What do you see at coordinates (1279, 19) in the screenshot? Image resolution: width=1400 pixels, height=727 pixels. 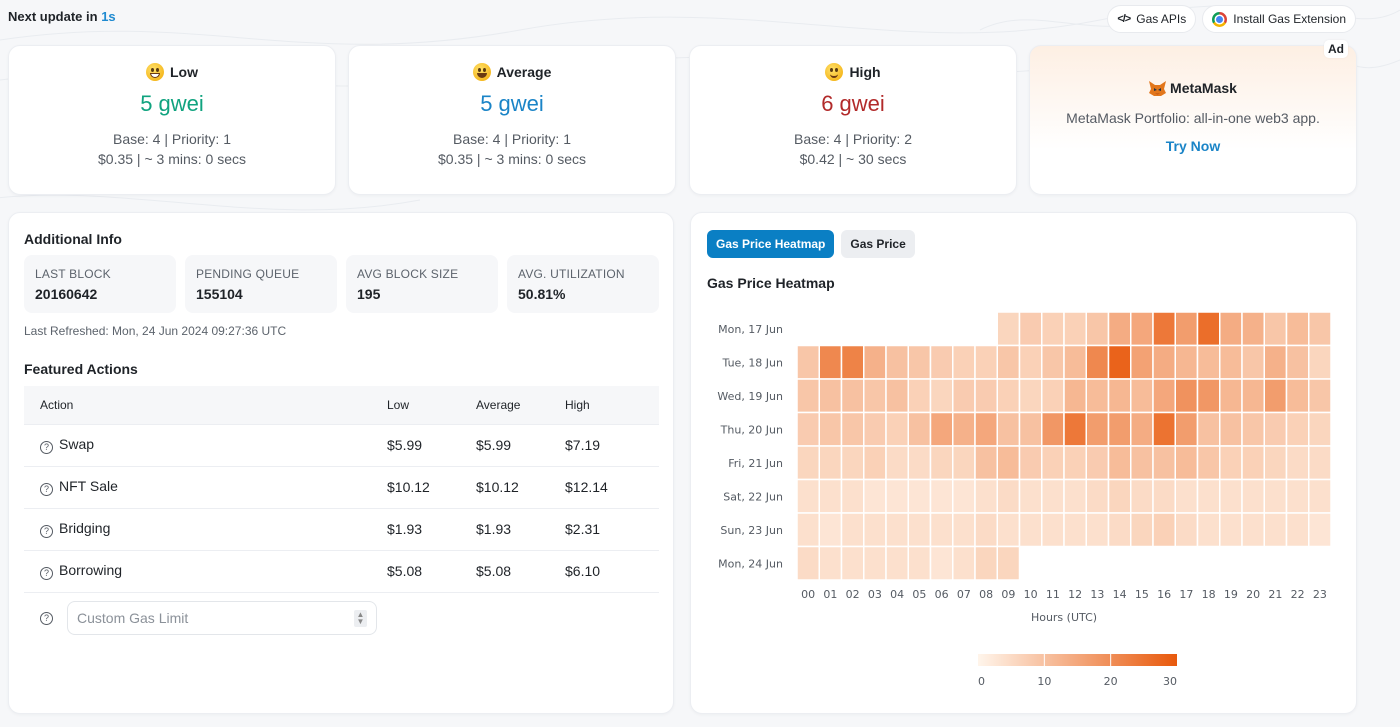 I see `install-extension-button: Install Gas Extension` at bounding box center [1279, 19].